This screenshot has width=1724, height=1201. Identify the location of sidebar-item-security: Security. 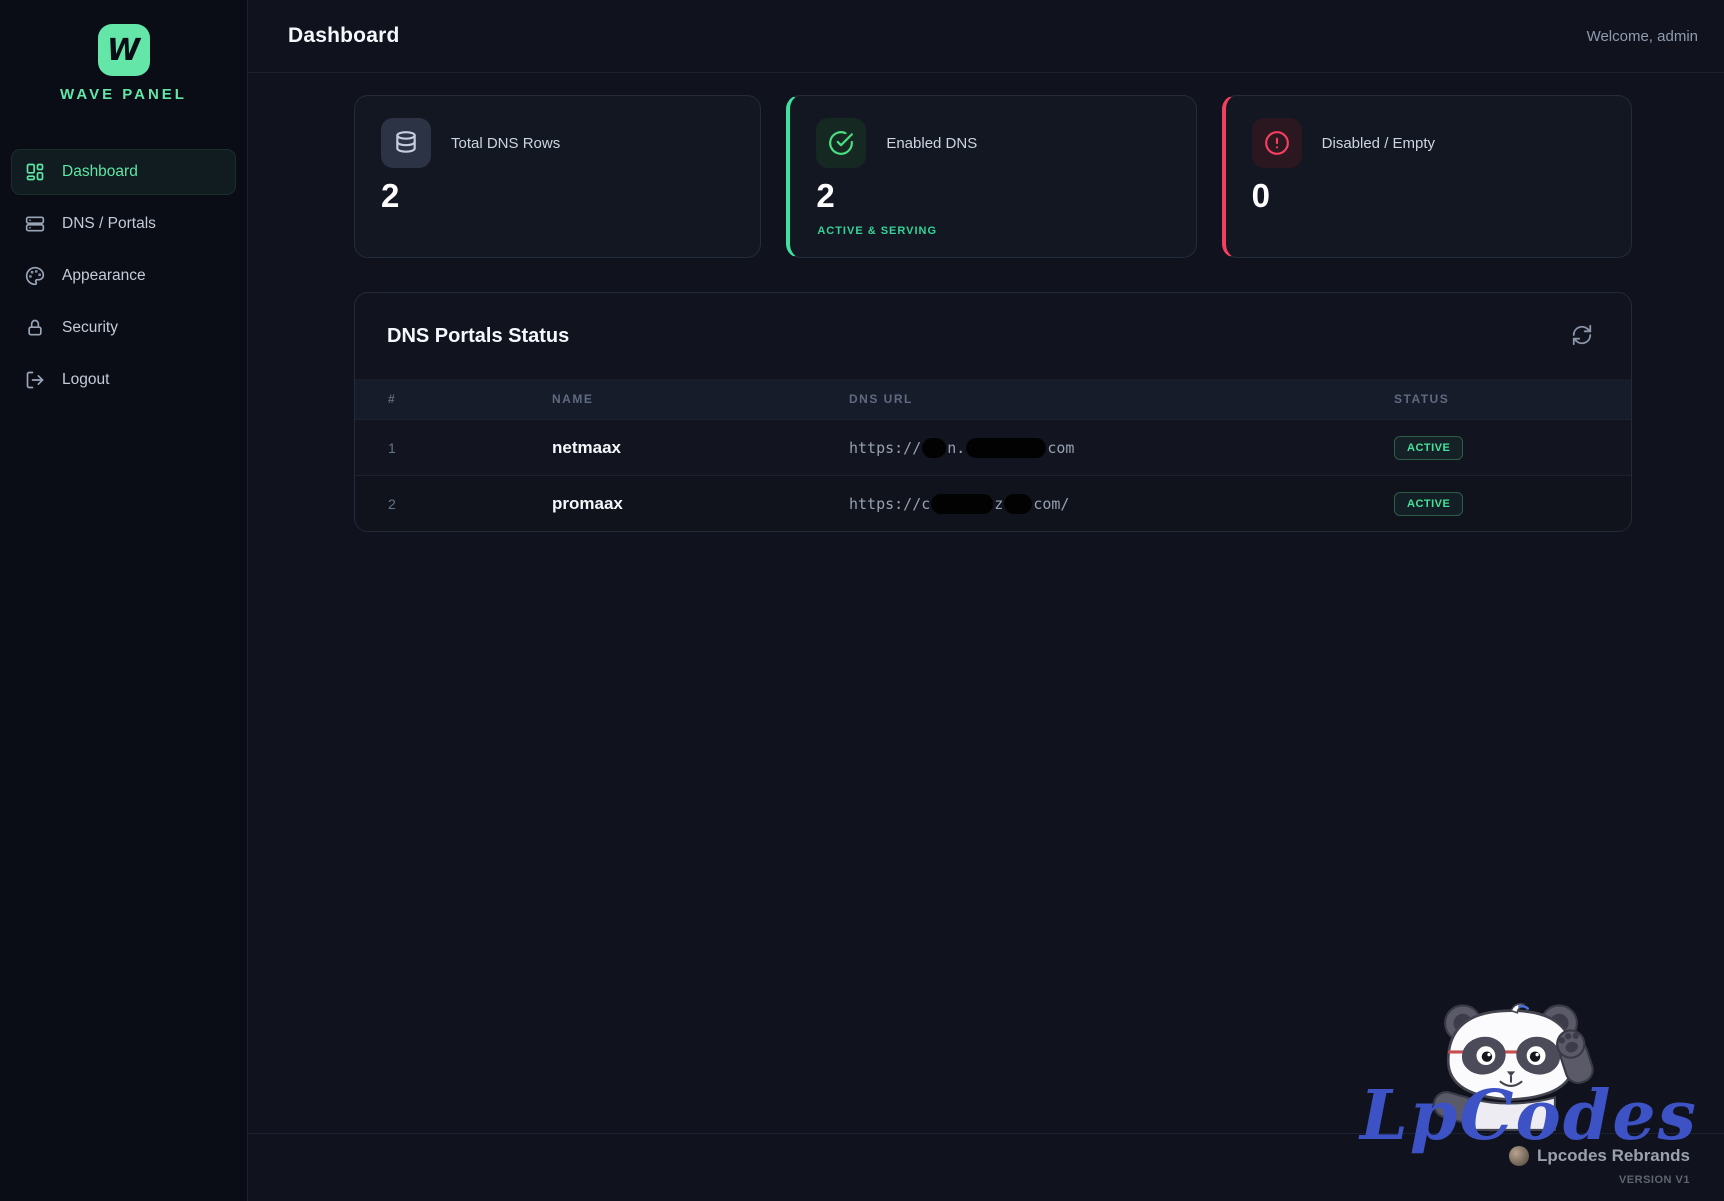
(123, 328).